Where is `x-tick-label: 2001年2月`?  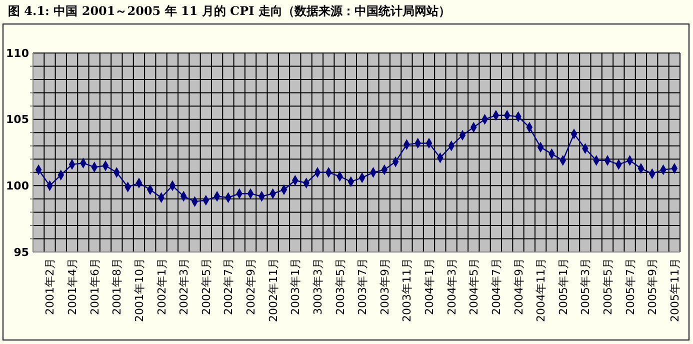
x-tick-label: 2001年2月 is located at coordinates (50, 286).